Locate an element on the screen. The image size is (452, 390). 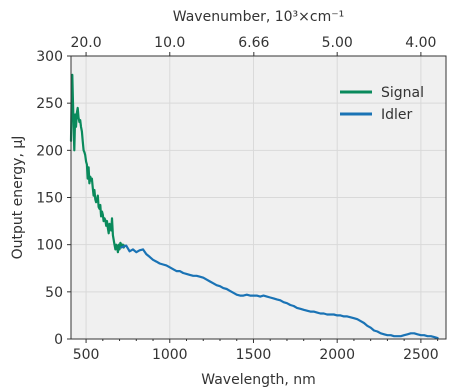
legend: Signal Idler is located at coordinates (382, 104).